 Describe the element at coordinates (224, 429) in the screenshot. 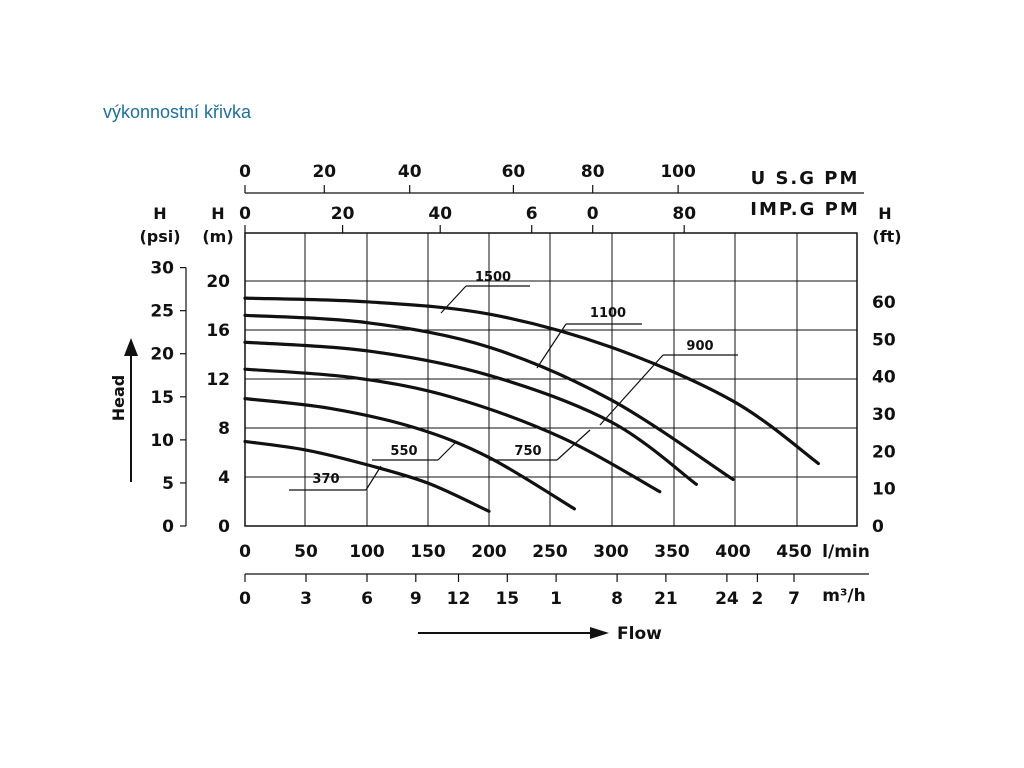

I see `tick-label-m: 8` at that location.